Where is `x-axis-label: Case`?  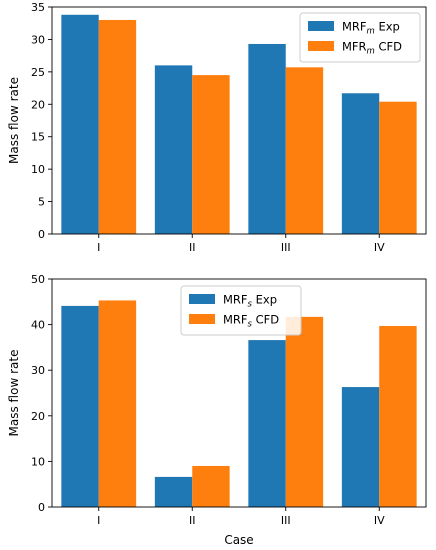 x-axis-label: Case is located at coordinates (238, 540).